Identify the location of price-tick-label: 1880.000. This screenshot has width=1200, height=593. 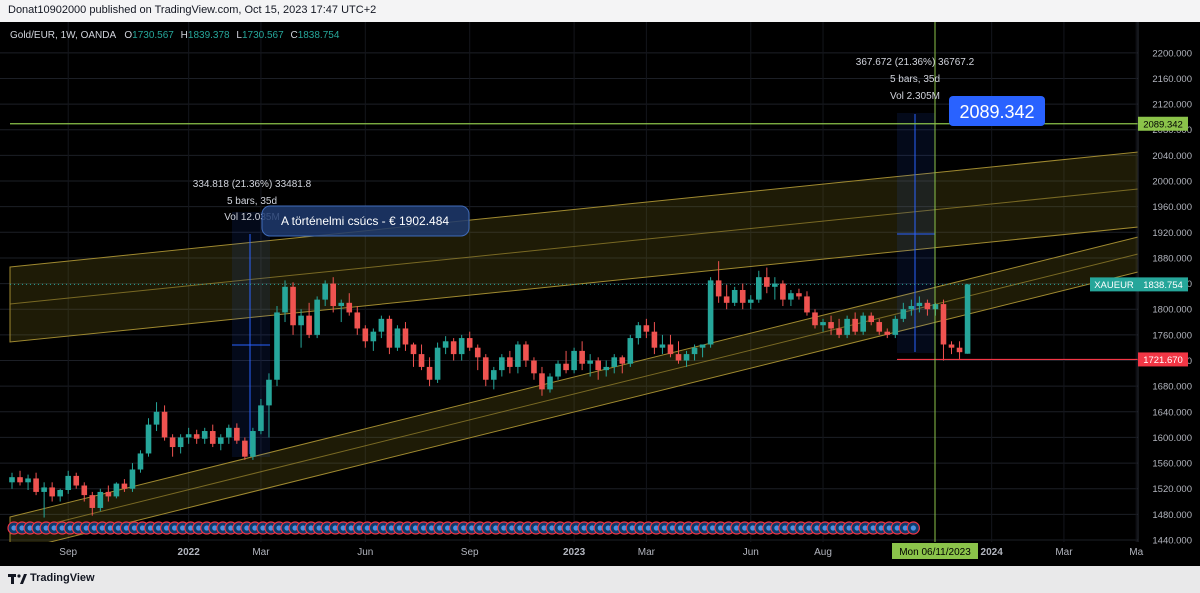
(1172, 258).